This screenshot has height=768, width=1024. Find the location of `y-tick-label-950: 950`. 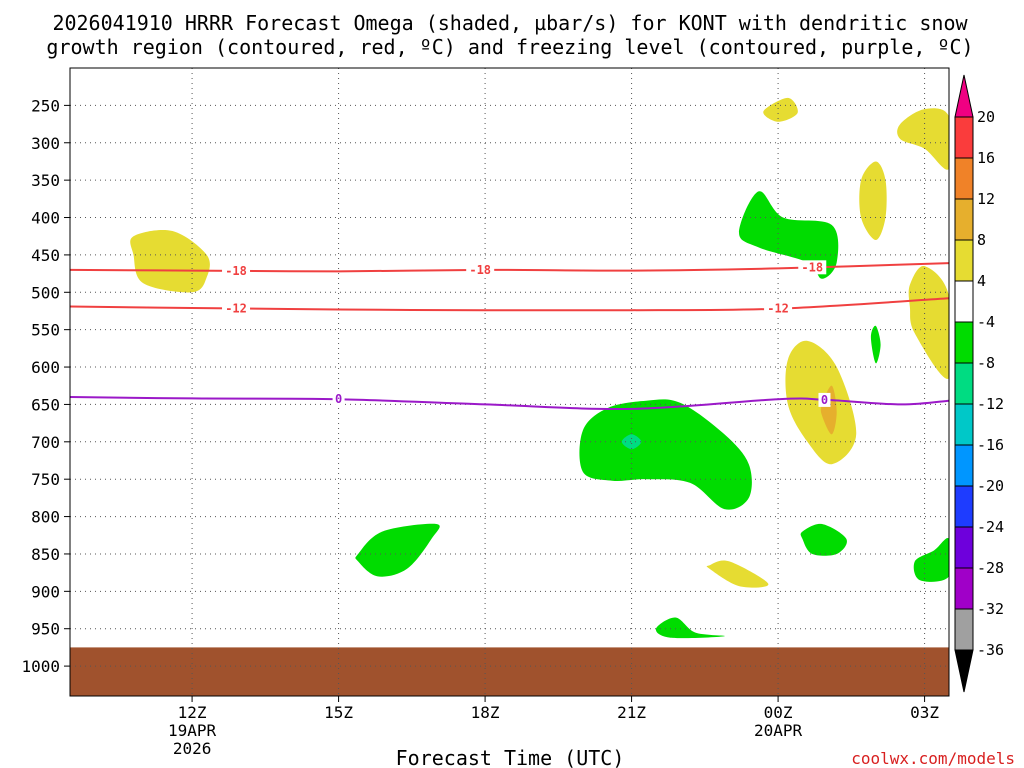

y-tick-label-950: 950 is located at coordinates (45, 629).